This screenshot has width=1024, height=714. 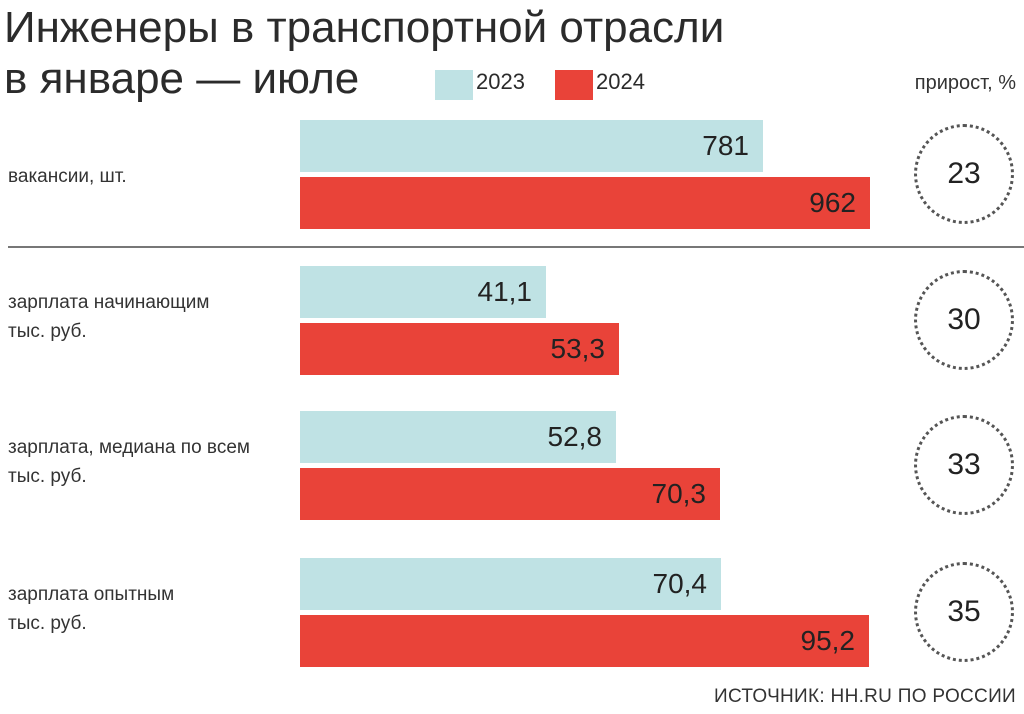 What do you see at coordinates (109, 302) in the screenshot?
I see `row-label-line-1: зарплата начинающим` at bounding box center [109, 302].